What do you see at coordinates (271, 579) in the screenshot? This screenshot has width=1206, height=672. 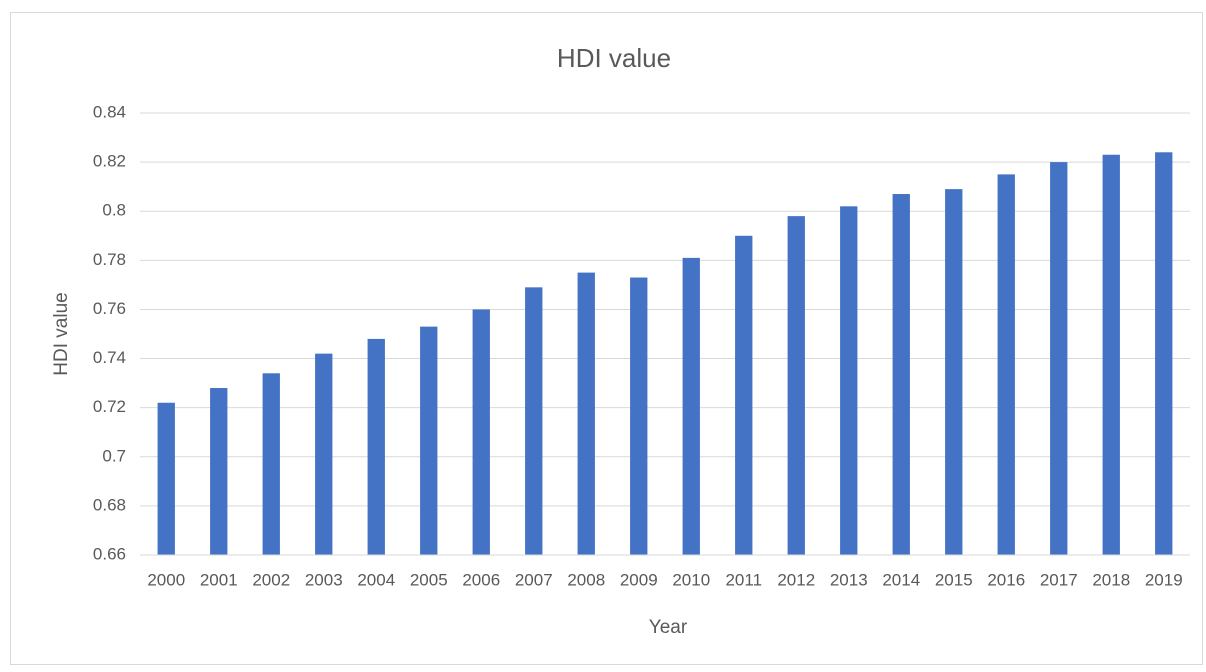 I see `x-tick-label: 2002` at bounding box center [271, 579].